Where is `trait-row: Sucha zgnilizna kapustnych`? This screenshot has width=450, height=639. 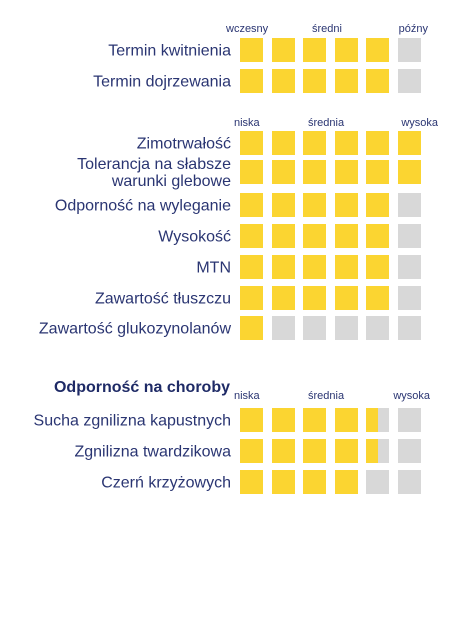 trait-row: Sucha zgnilizna kapustnych is located at coordinates (225, 421).